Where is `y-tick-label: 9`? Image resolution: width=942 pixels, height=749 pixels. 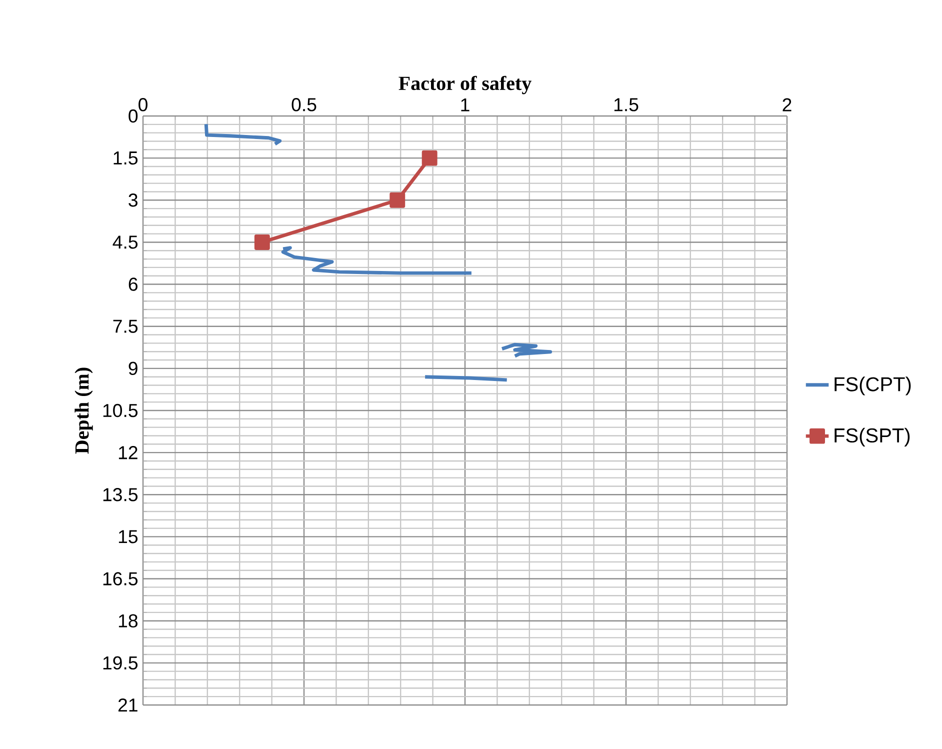
y-tick-label: 9 is located at coordinates (133, 369).